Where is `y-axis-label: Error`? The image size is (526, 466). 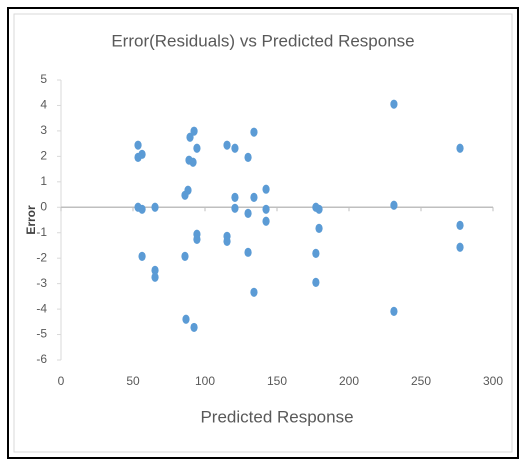 y-axis-label: Error is located at coordinates (31, 220).